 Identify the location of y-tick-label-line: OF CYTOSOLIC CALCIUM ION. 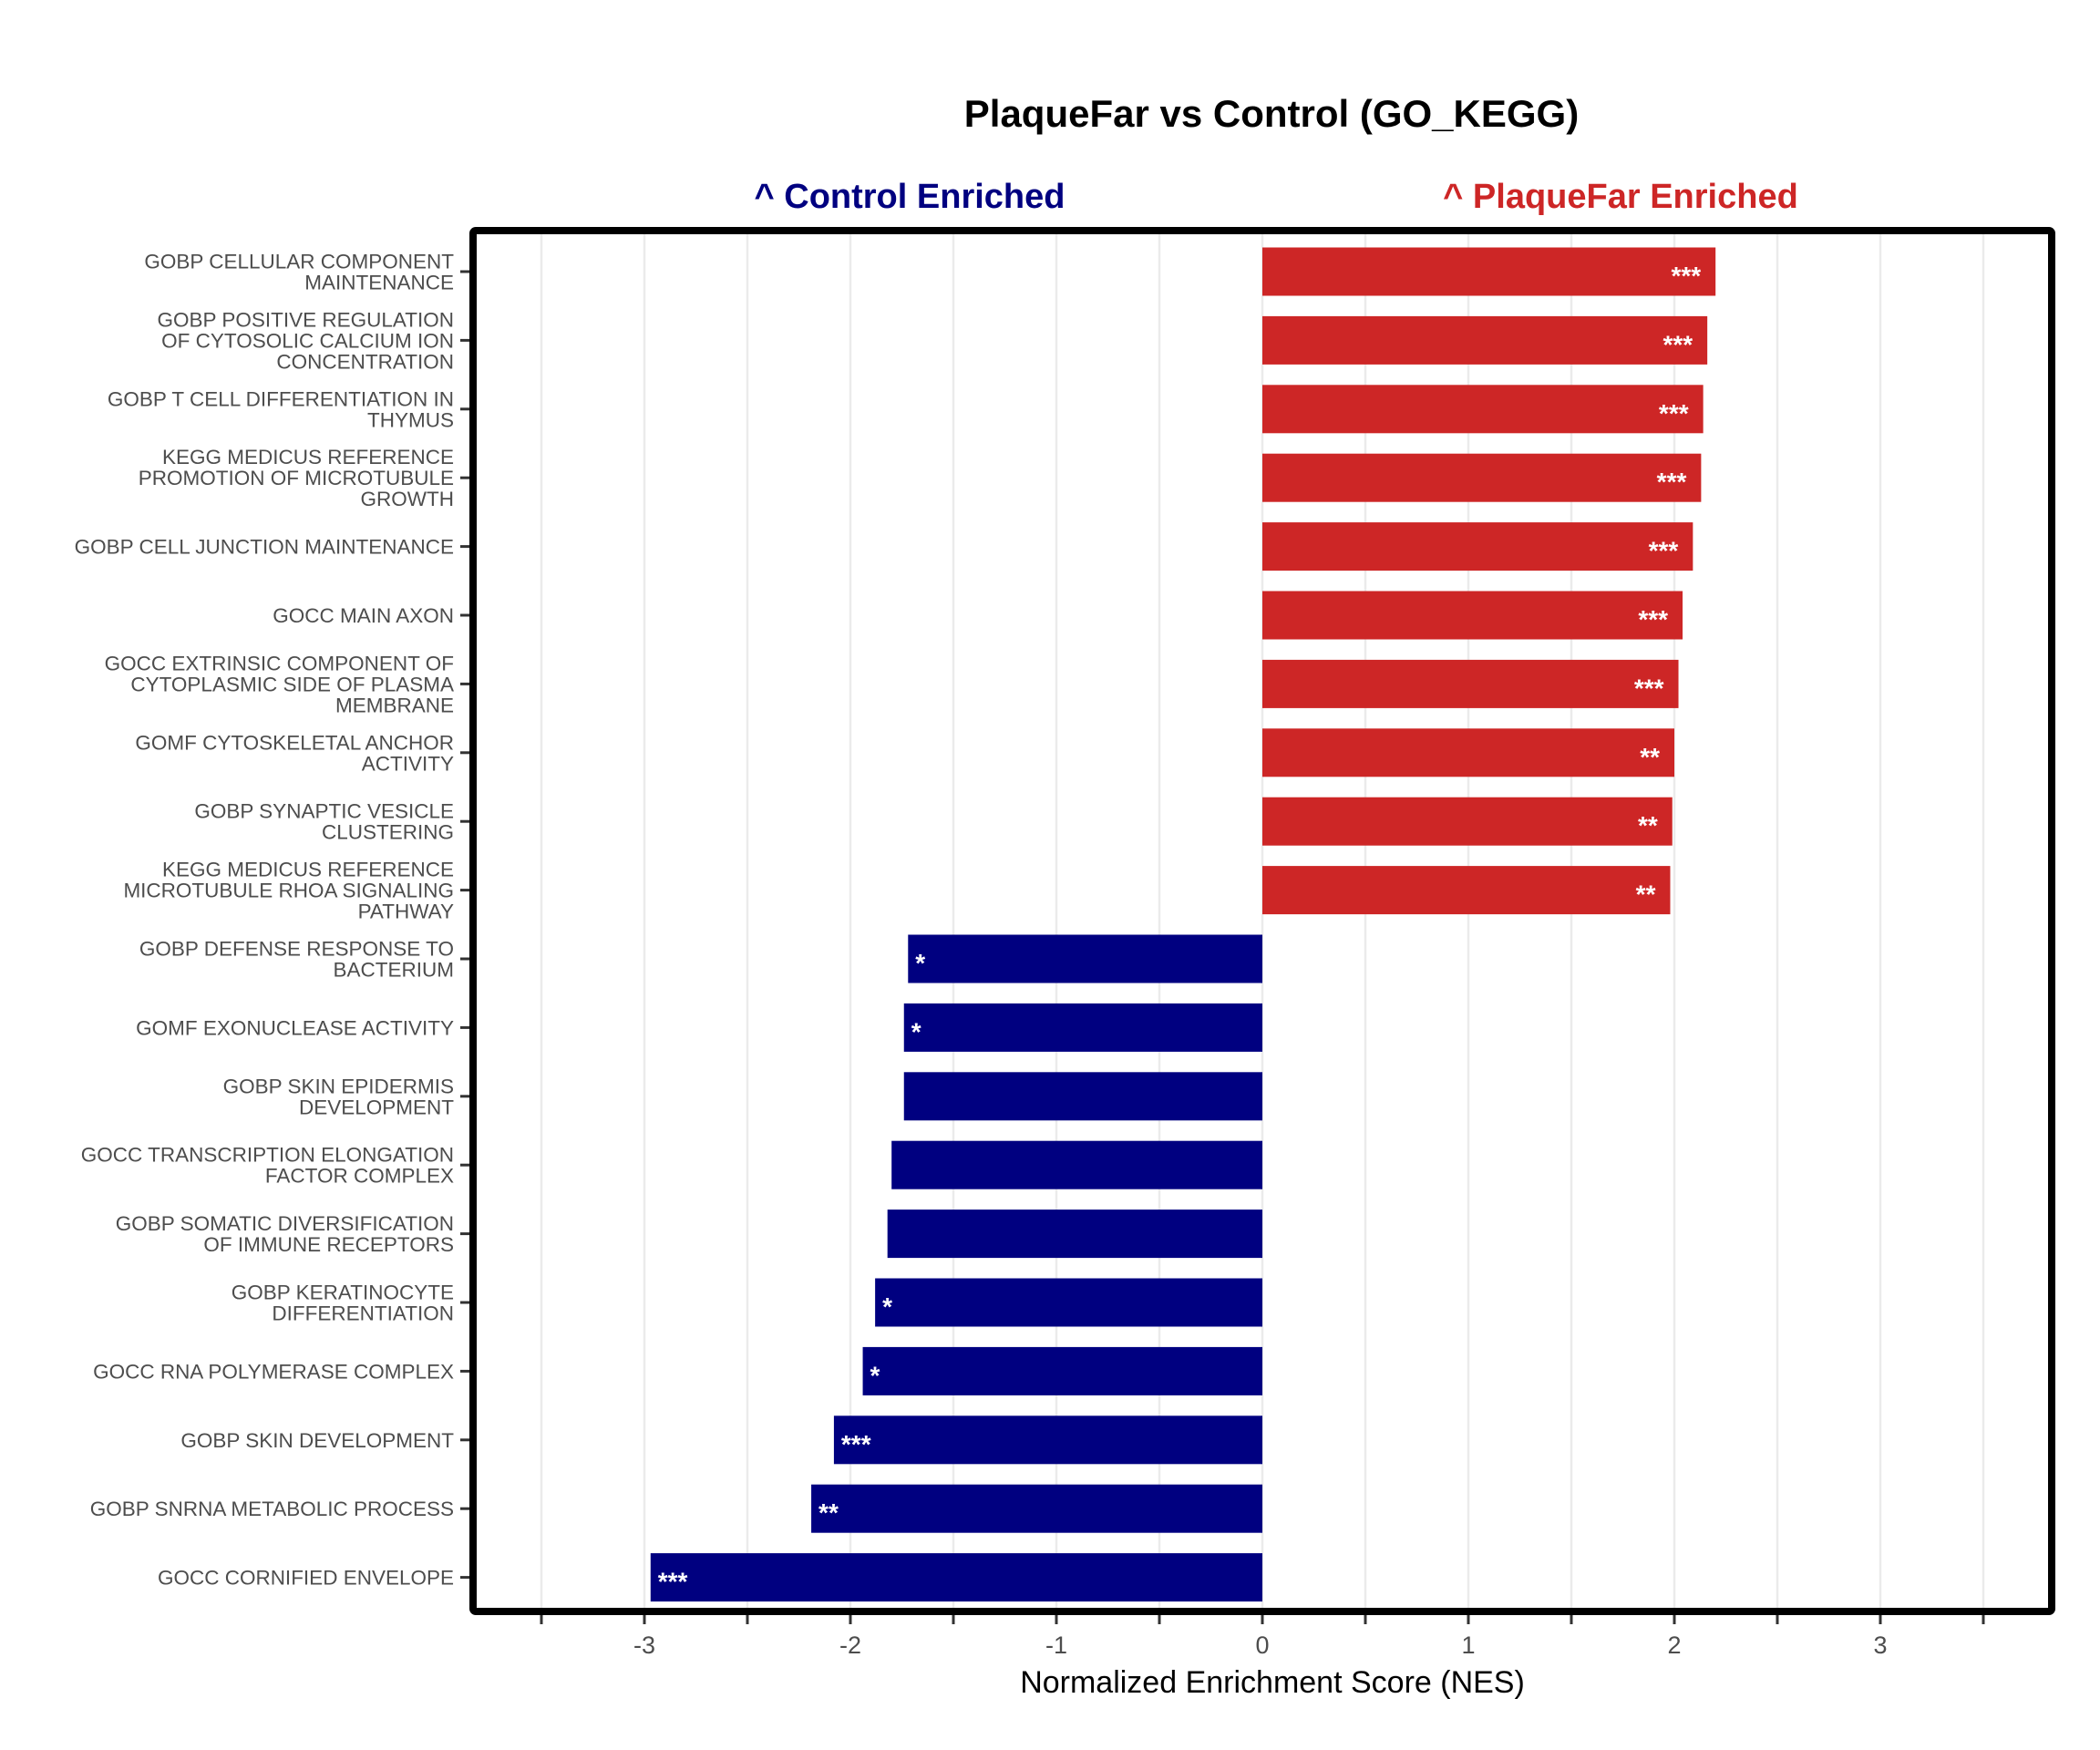
(307, 340).